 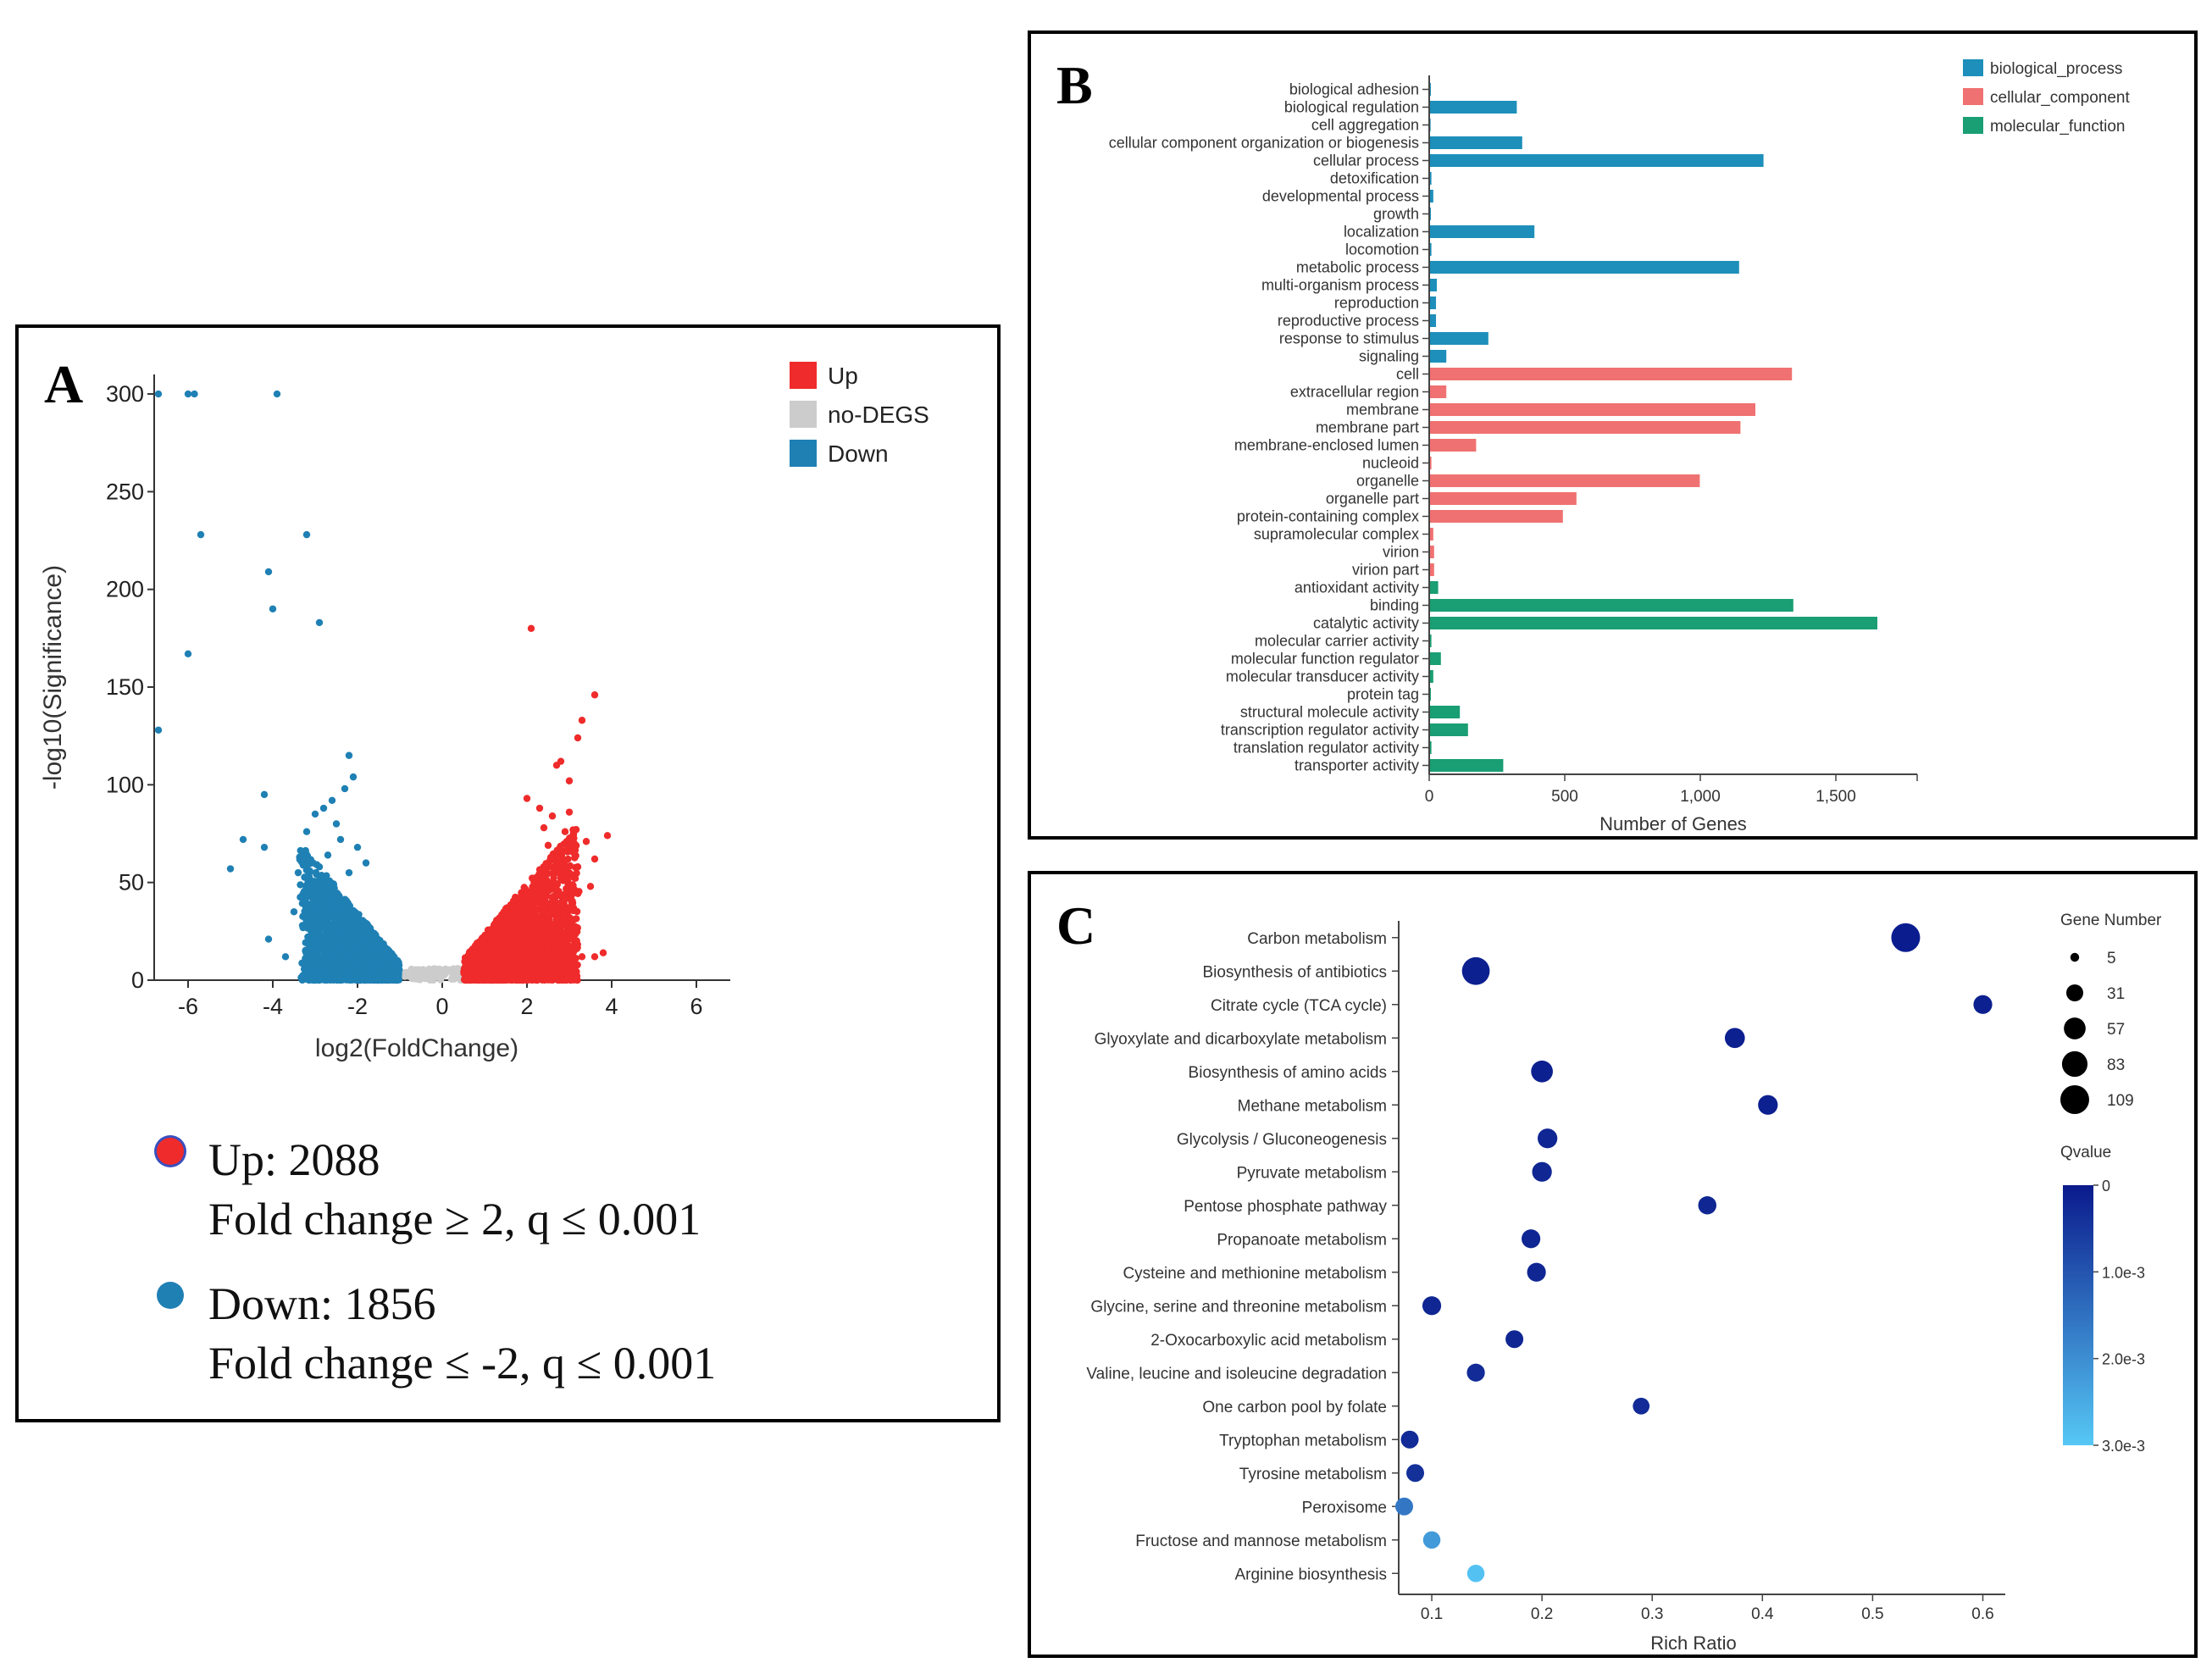 What do you see at coordinates (1282, 1140) in the screenshot?
I see `pathway-label: Glycolysis / Gluconeogenesis` at bounding box center [1282, 1140].